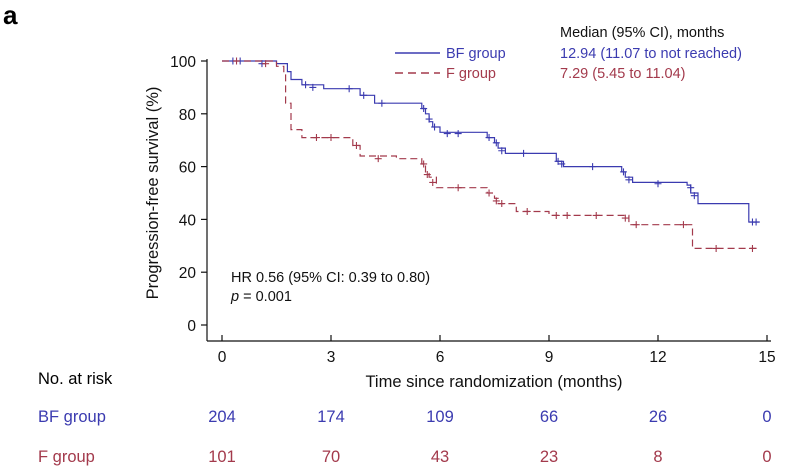  What do you see at coordinates (75, 379) in the screenshot?
I see `risk-table-header: No. at risk` at bounding box center [75, 379].